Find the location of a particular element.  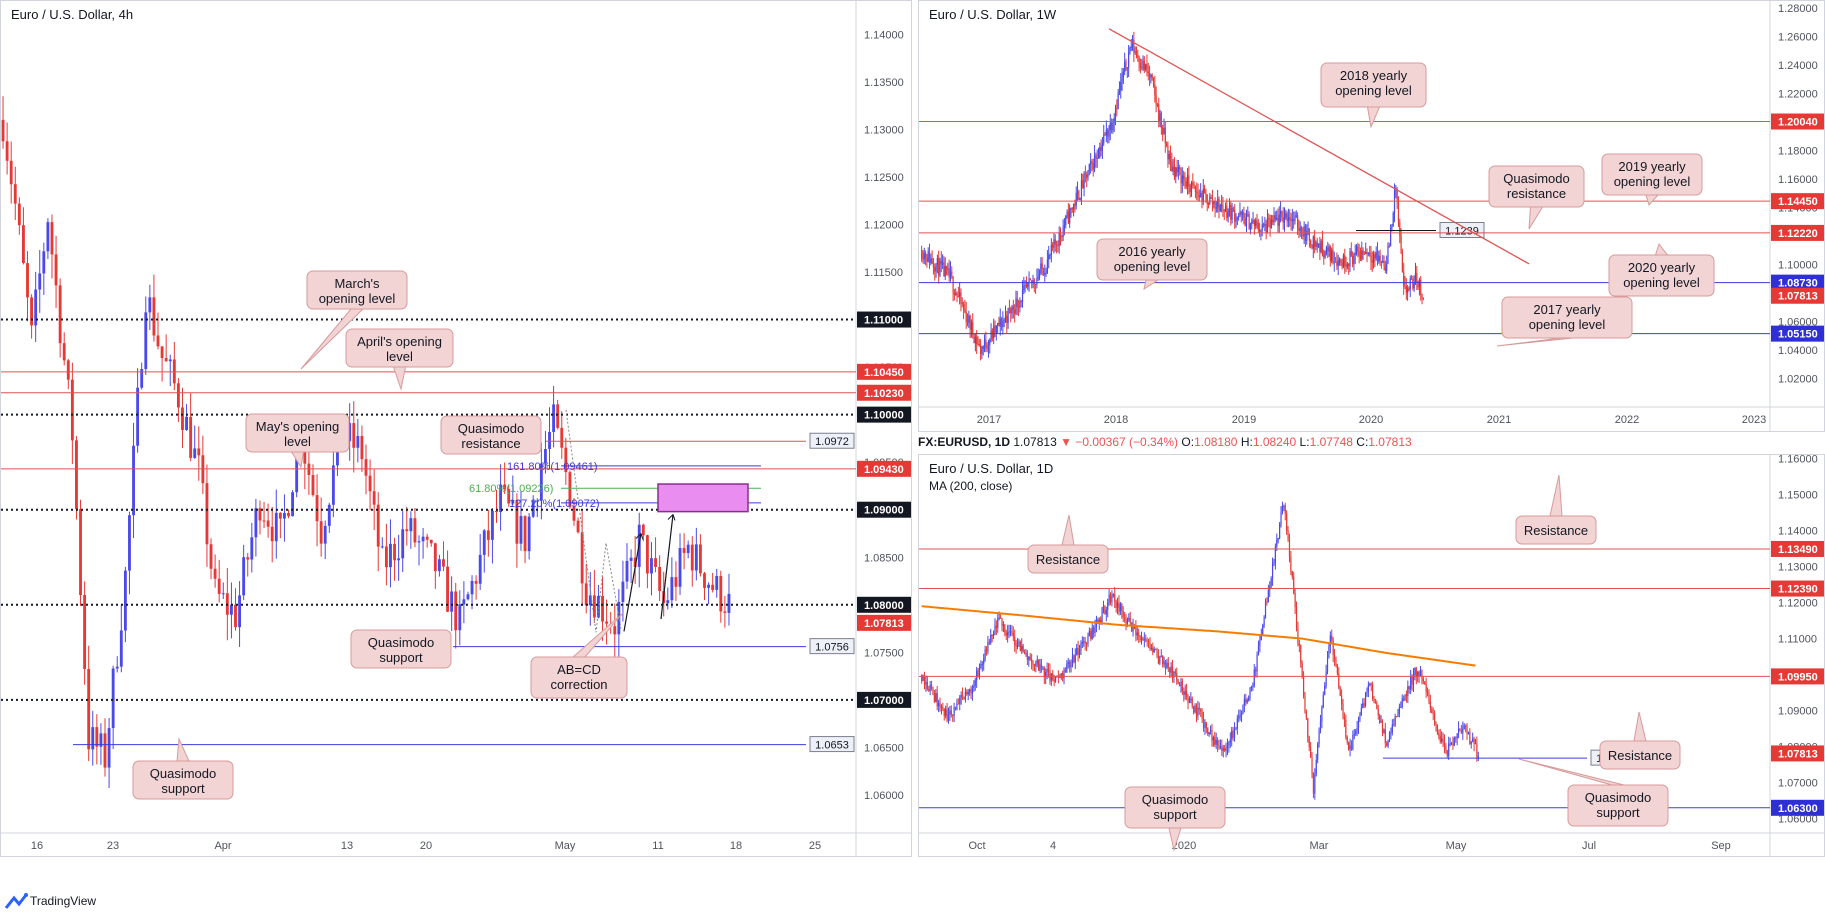

callout-pointer is located at coordinates (1652, 200).